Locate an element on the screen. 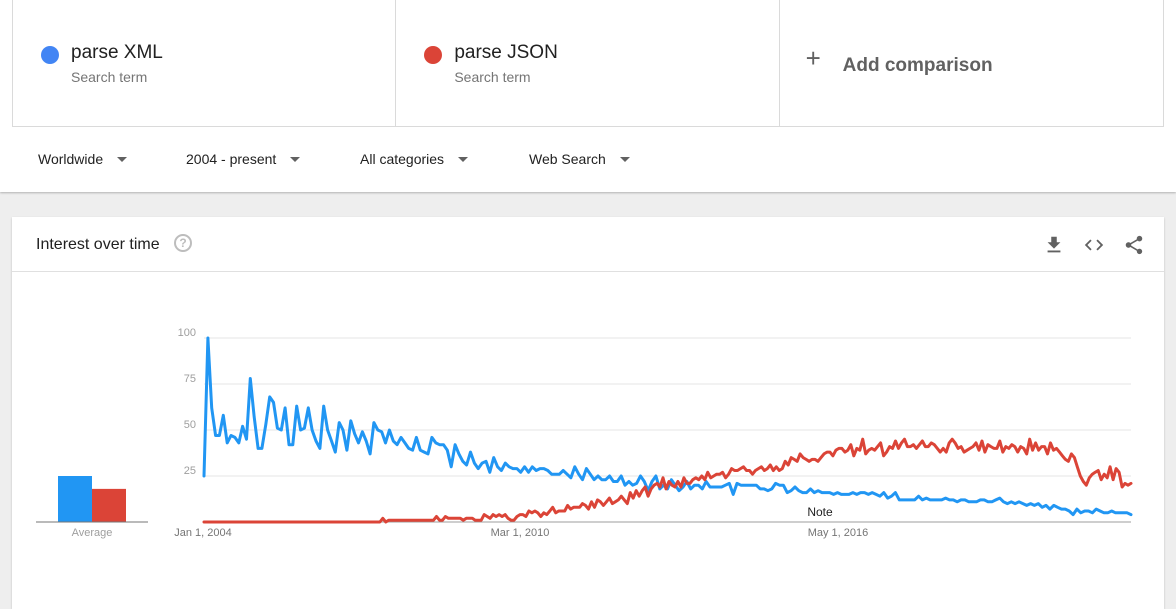 The height and width of the screenshot is (609, 1176). help-icon: ? is located at coordinates (183, 243).